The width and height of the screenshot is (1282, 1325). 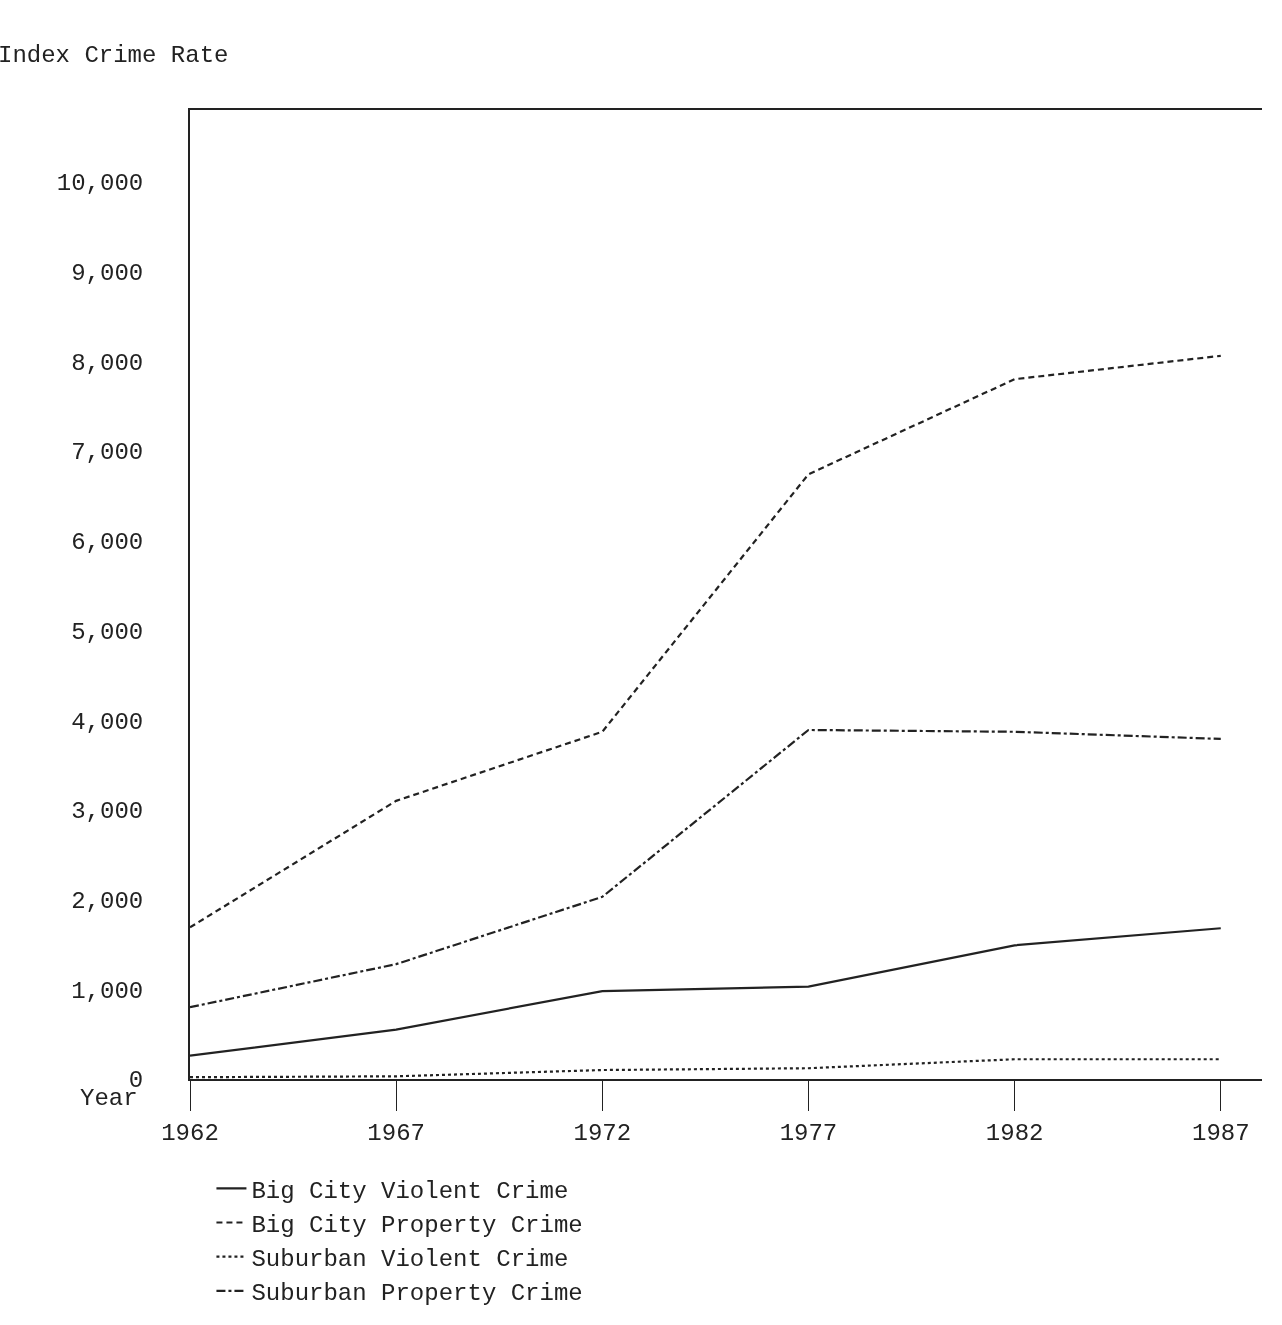 I want to click on y-tick-label: 1,000, so click(x=107, y=991).